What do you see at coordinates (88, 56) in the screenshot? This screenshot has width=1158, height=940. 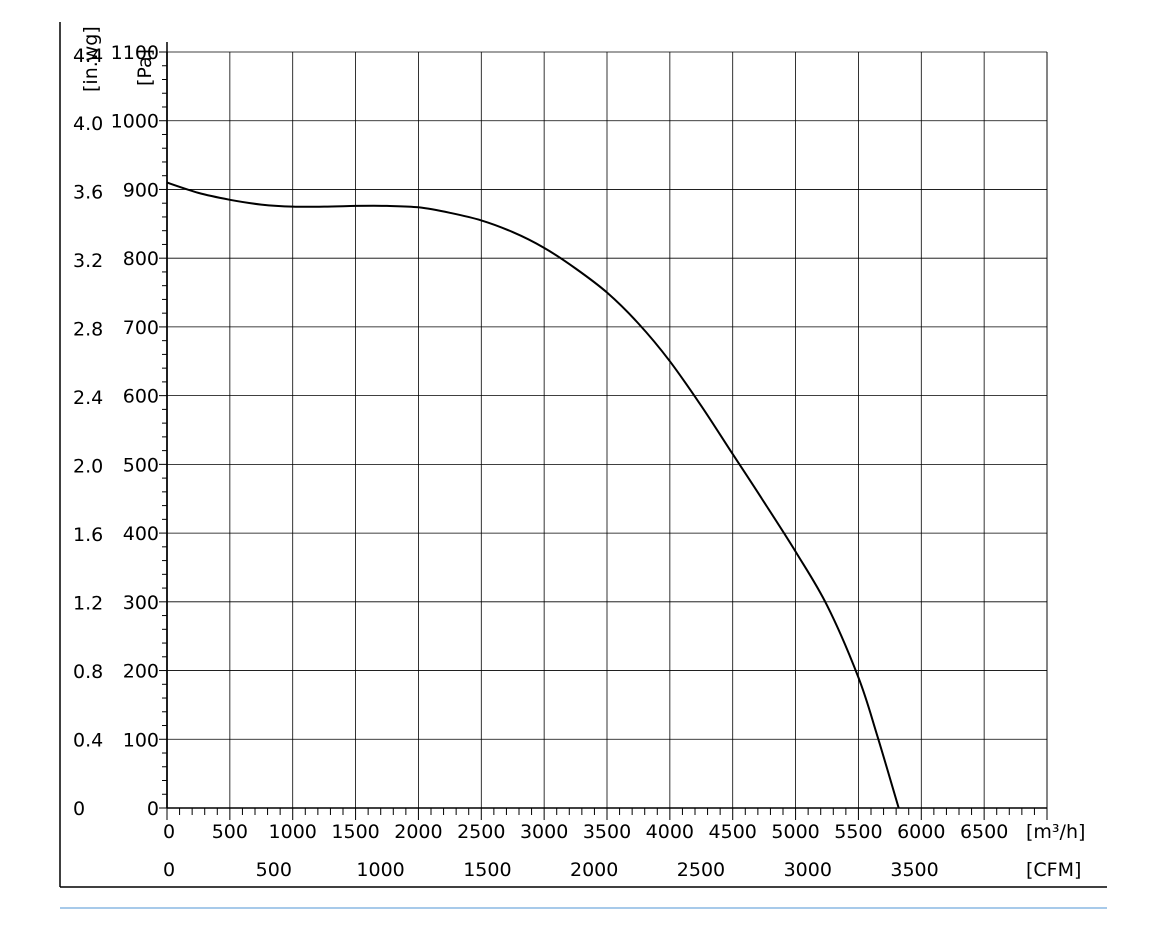 I see `y-tick-label-inwg: 4.4` at bounding box center [88, 56].